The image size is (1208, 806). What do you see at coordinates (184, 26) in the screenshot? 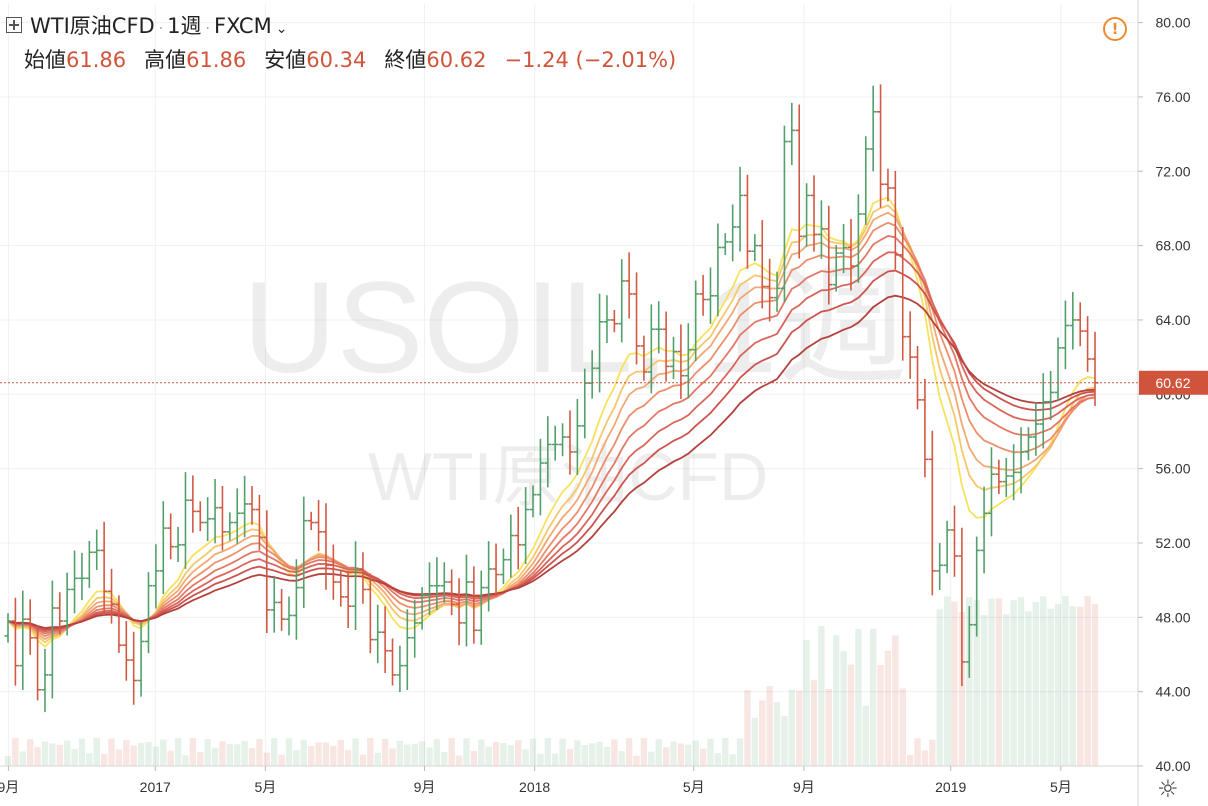
I see `interval-label: 1週` at bounding box center [184, 26].